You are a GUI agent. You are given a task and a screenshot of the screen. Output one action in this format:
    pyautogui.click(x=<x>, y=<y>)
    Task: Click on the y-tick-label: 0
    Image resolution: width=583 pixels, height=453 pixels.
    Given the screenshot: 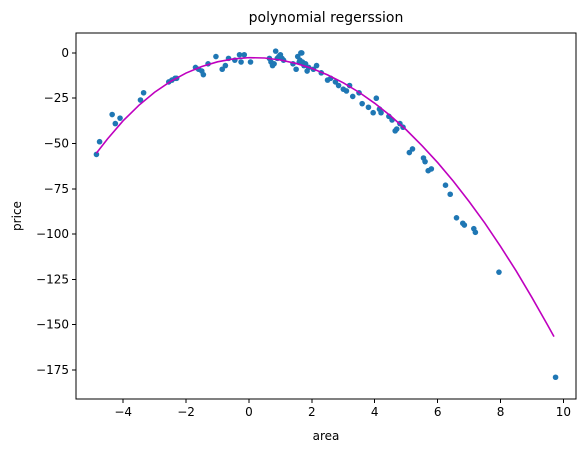 What is the action you would take?
    pyautogui.click(x=65, y=53)
    